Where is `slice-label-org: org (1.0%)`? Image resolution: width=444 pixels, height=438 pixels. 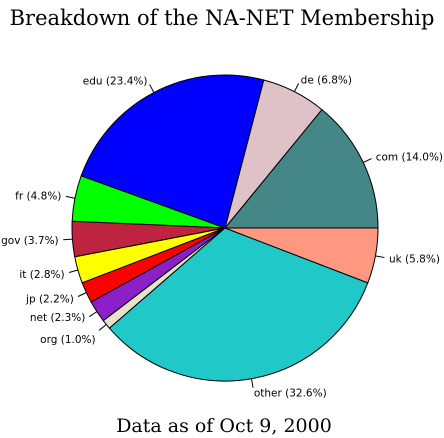
slice-label-org: org (1.0%) is located at coordinates (67, 340).